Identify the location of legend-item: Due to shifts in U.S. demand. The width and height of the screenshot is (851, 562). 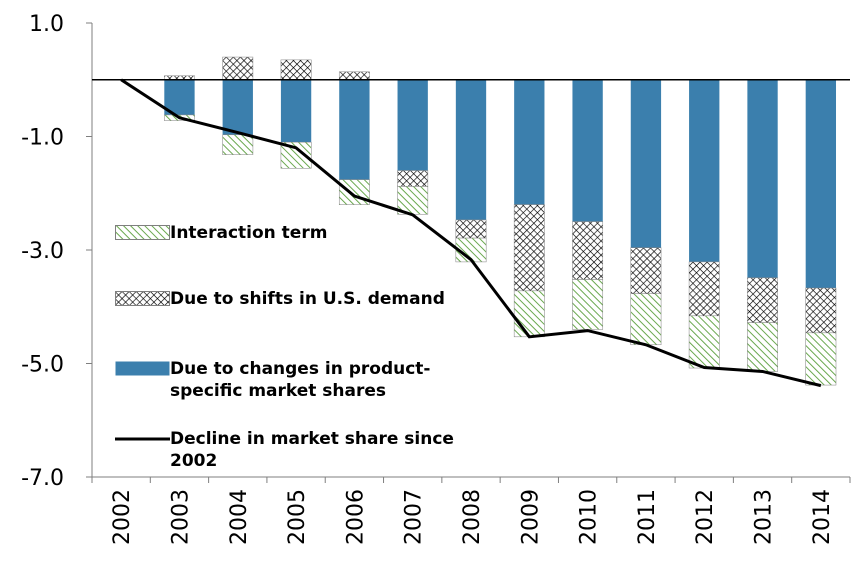
(315, 299).